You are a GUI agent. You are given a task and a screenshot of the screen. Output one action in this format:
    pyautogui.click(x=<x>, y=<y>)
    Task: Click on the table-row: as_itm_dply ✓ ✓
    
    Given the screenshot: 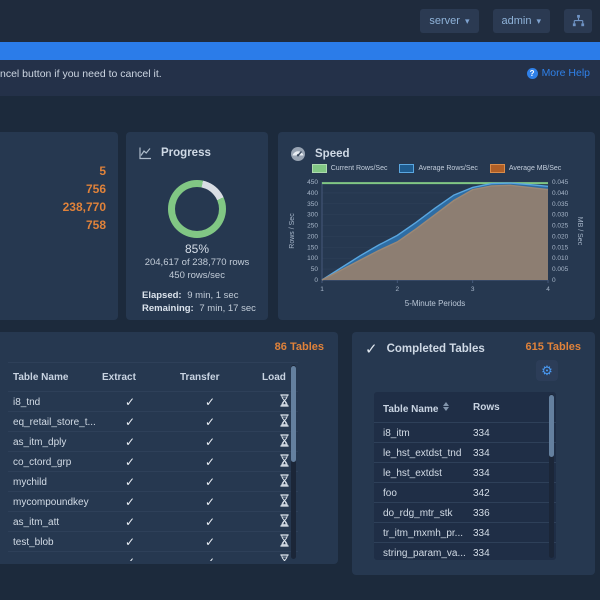 What is the action you would take?
    pyautogui.click(x=153, y=441)
    